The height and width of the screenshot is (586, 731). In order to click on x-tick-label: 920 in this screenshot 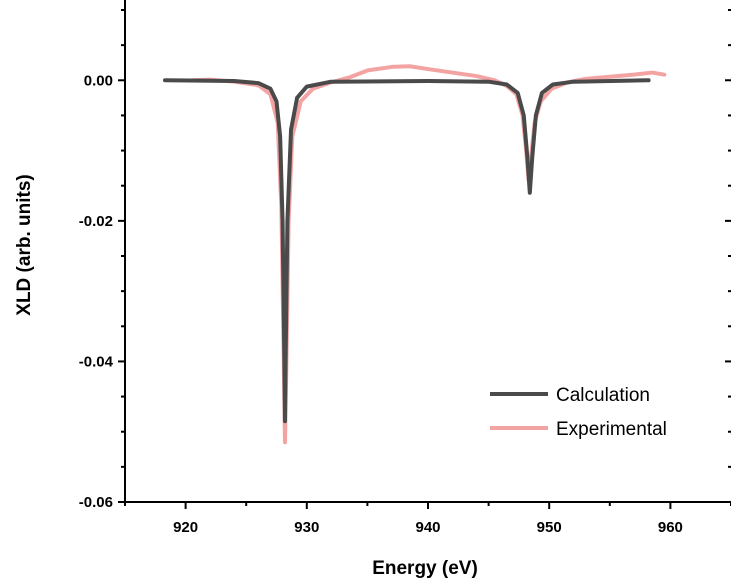, I will do `click(185, 527)`.